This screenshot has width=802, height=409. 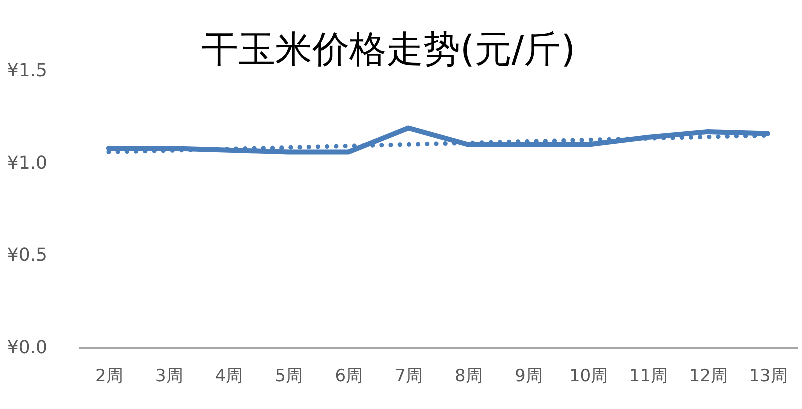 I want to click on x-tick-label: 9周, so click(x=528, y=376).